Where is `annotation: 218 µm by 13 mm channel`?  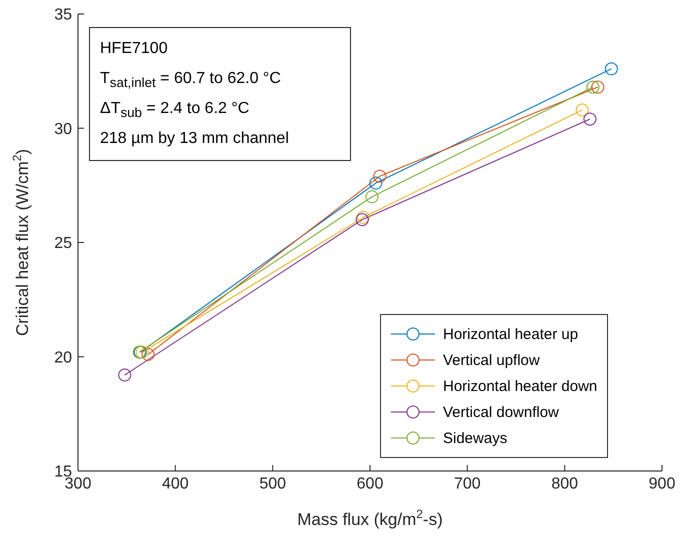
annotation: 218 µm by 13 mm channel is located at coordinates (195, 139).